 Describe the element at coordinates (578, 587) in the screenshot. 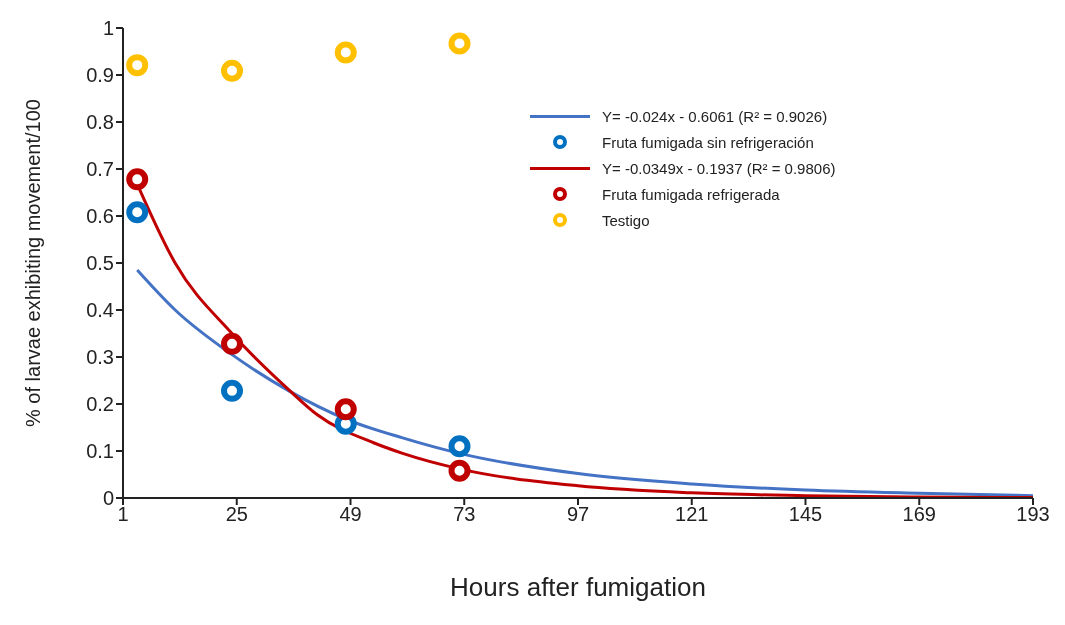

I see `x-axis-title: Hours after fumigation` at that location.